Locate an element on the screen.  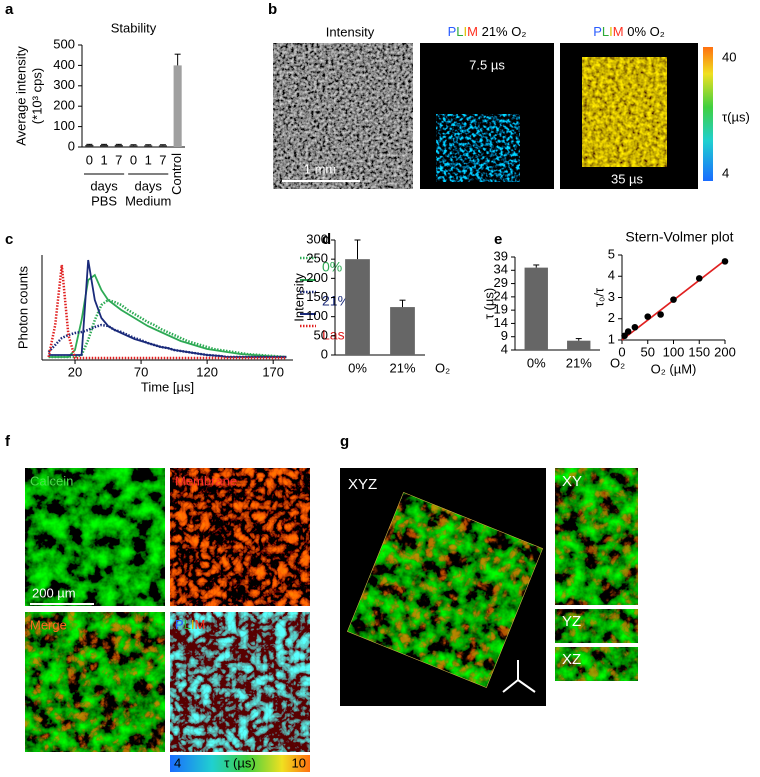
x-tick-label: 21% is located at coordinates (402, 367).